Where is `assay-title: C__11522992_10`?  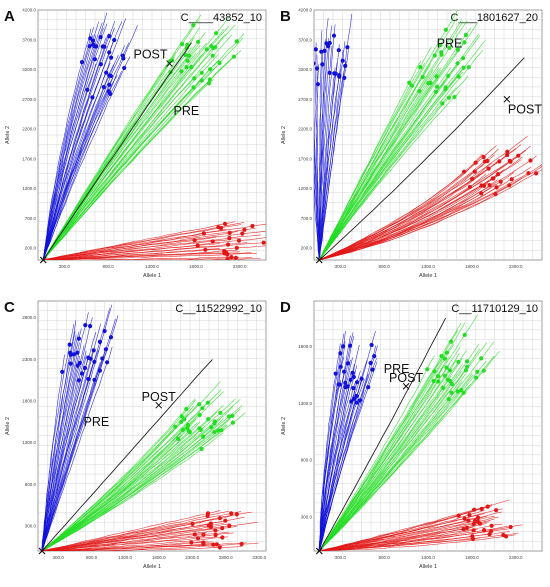
assay-title: C__11522992_10 is located at coordinates (218, 309).